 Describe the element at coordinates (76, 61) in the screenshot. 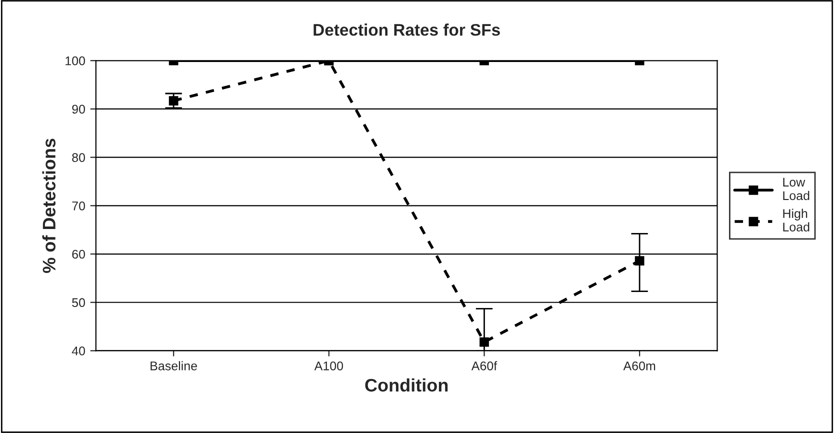

I see `y-tick-label: 100` at that location.